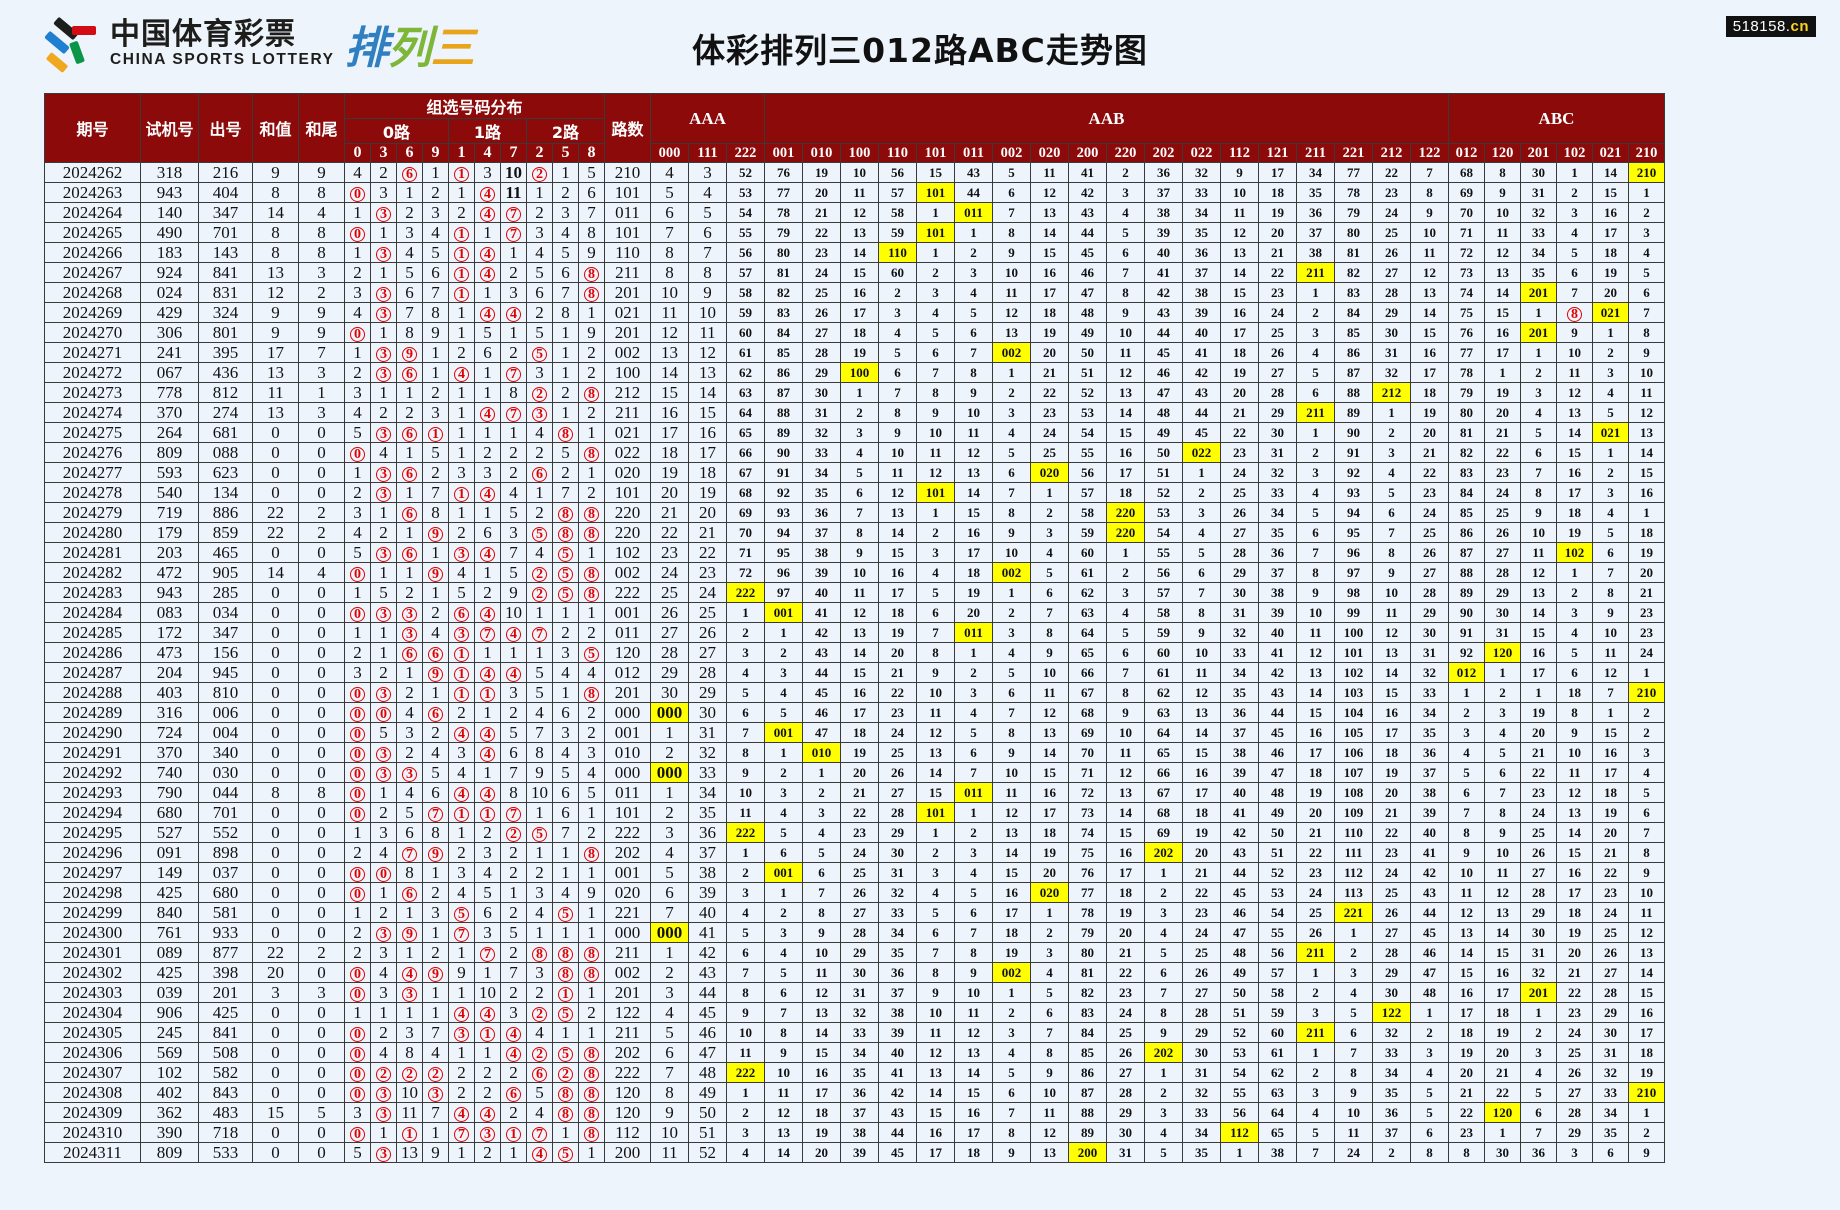 The width and height of the screenshot is (1840, 1210). What do you see at coordinates (1239, 892) in the screenshot?
I see `cell-aab-12: 45` at bounding box center [1239, 892].